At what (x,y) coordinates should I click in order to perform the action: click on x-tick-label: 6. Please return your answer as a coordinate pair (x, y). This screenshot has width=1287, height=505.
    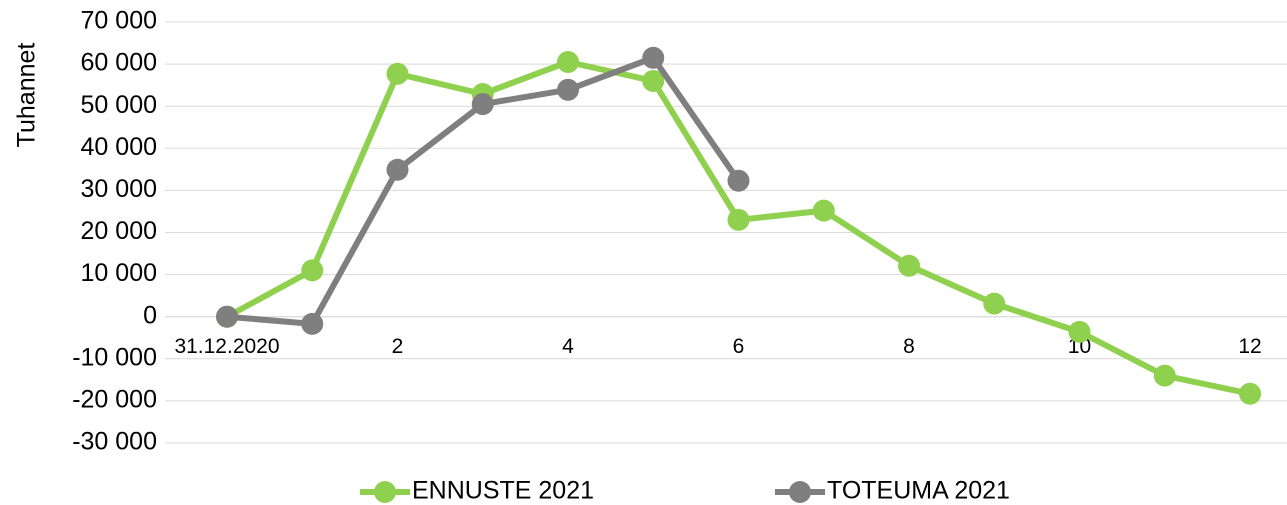
    Looking at the image, I should click on (739, 346).